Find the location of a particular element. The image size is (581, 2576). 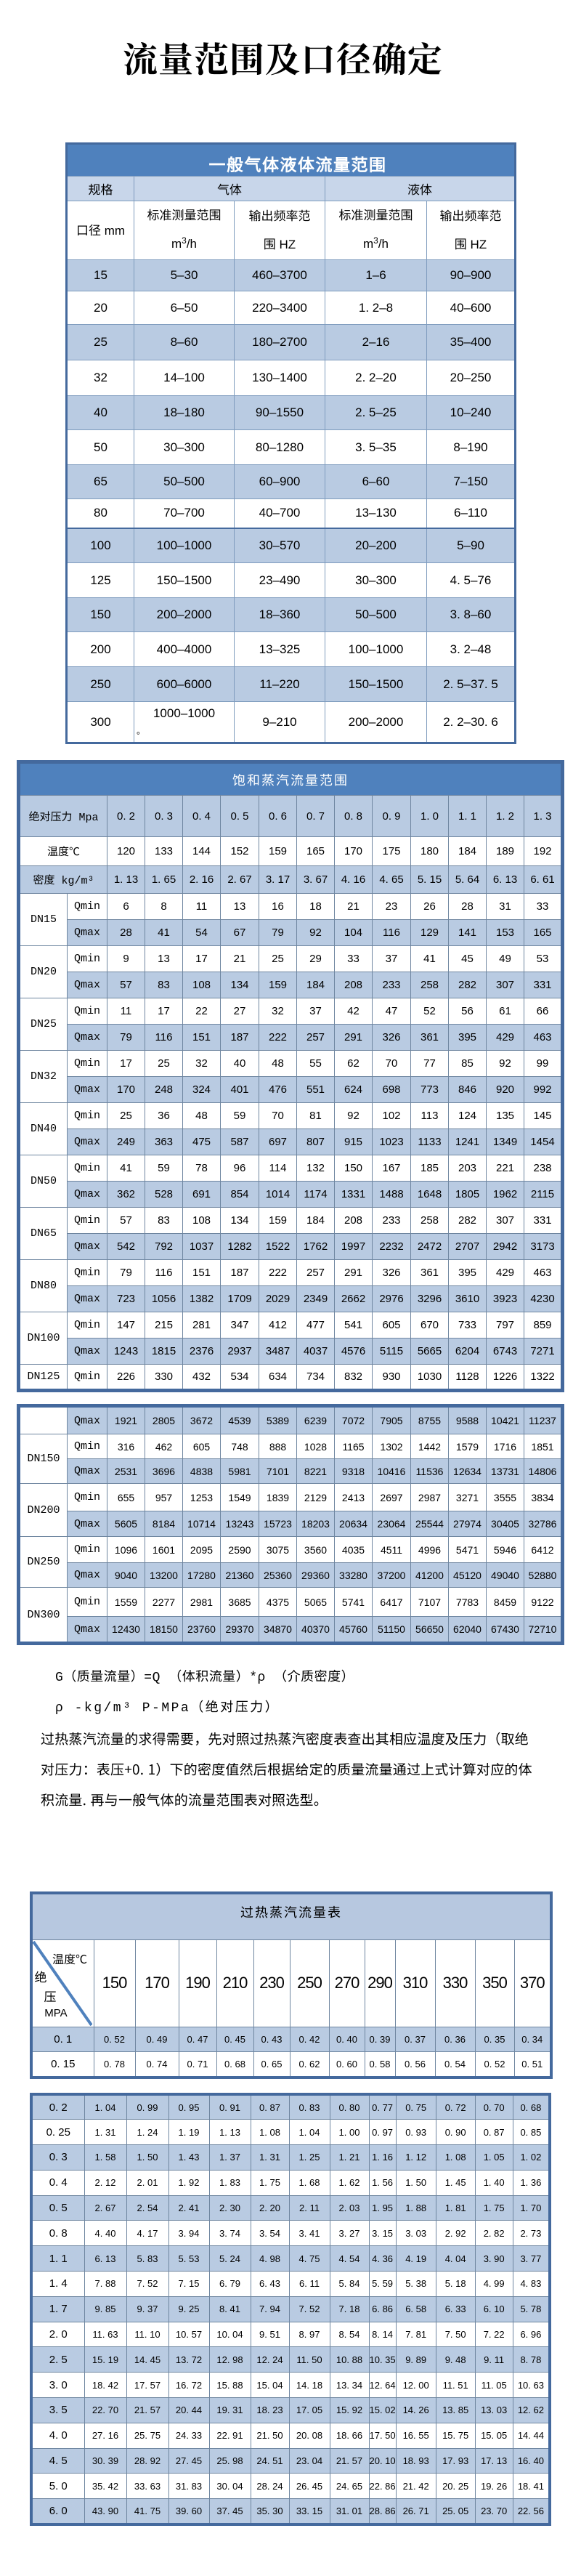

svg-text: 压 is located at coordinates (50, 1996).